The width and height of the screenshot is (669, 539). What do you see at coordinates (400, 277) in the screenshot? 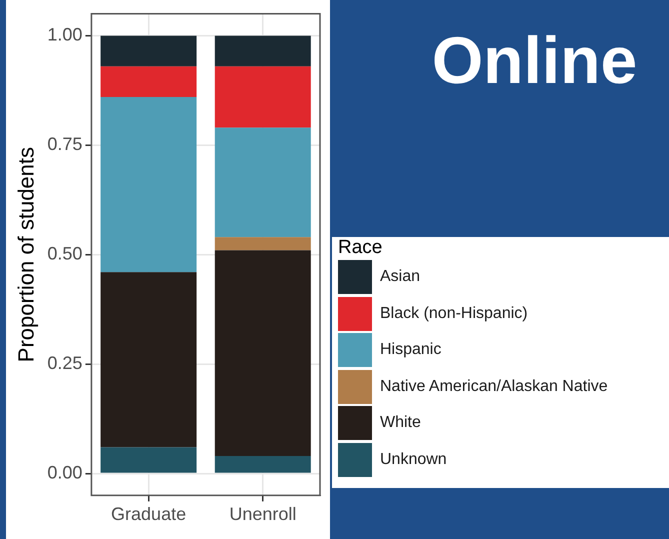
I see `legend-label: Asian` at bounding box center [400, 277].